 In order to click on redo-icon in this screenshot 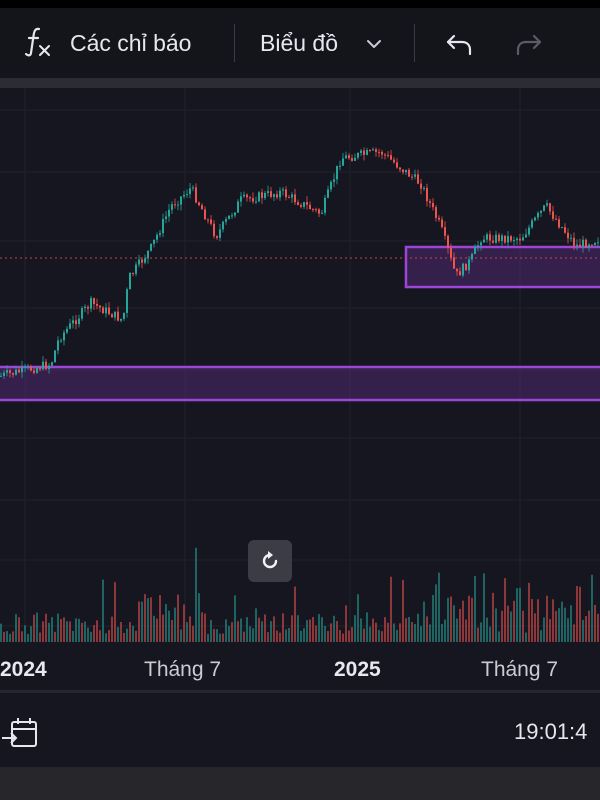, I will do `click(529, 44)`.